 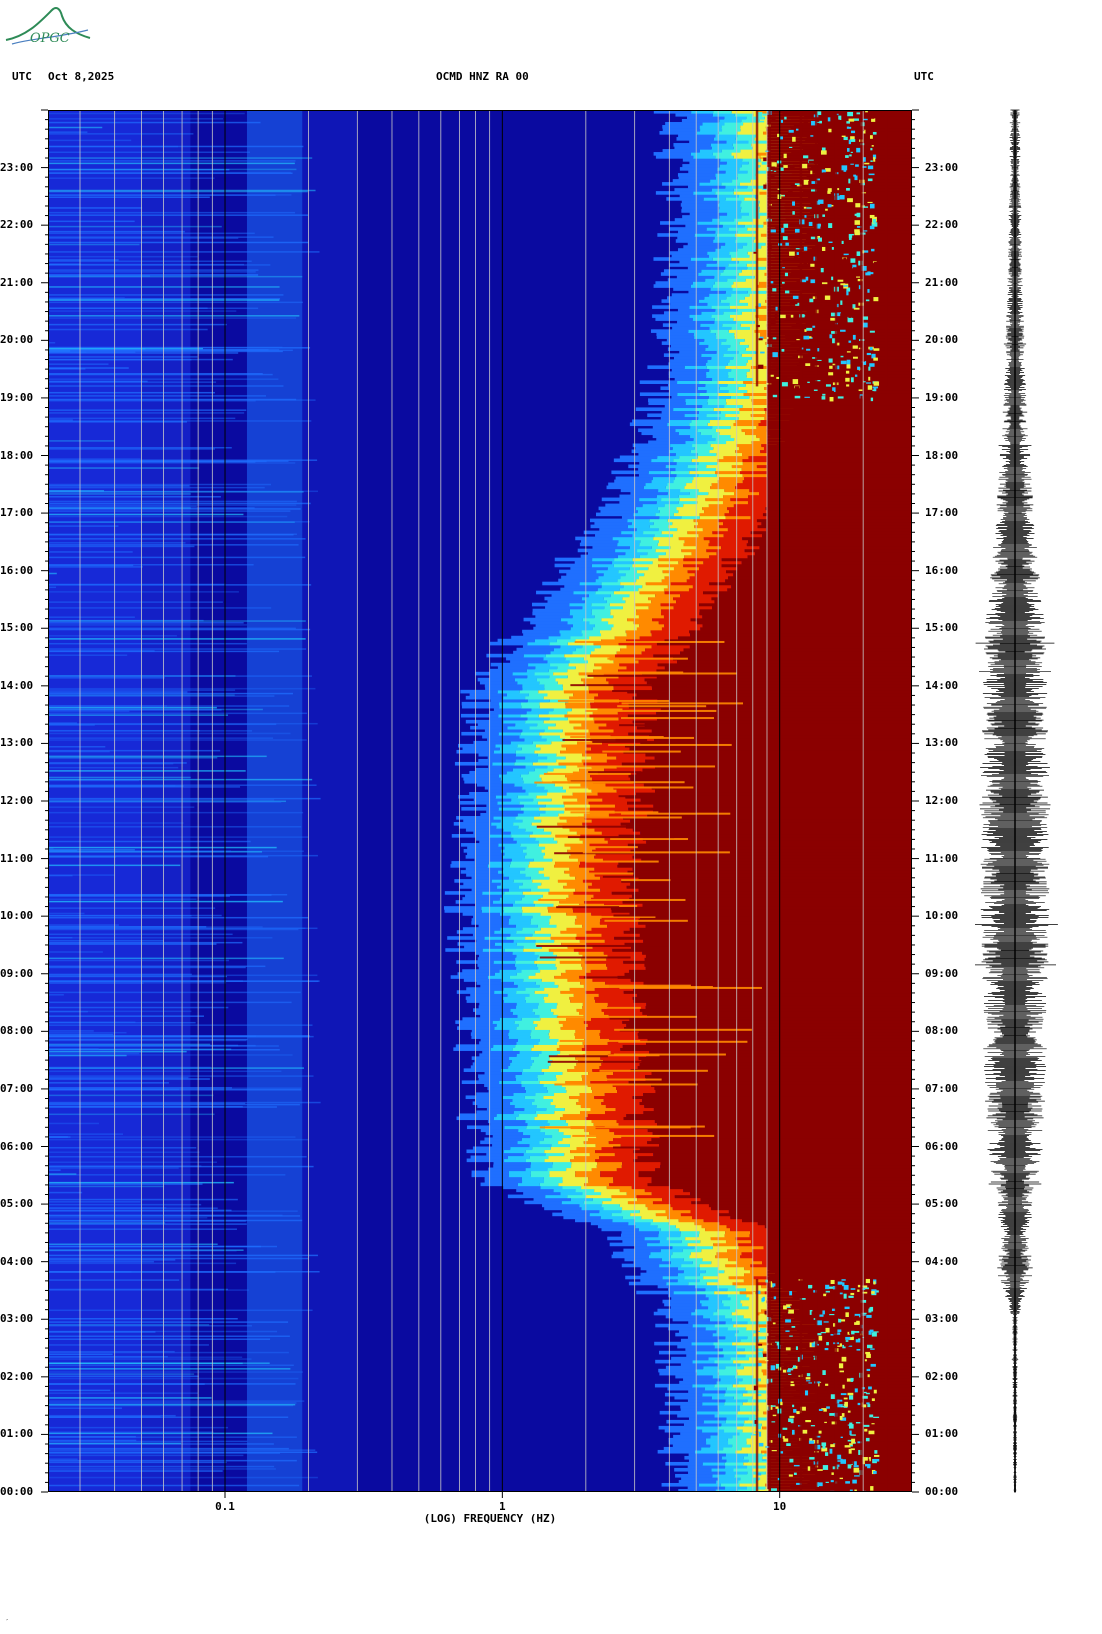 What do you see at coordinates (50, 38) in the screenshot?
I see `logo-text: OPGC` at bounding box center [50, 38].